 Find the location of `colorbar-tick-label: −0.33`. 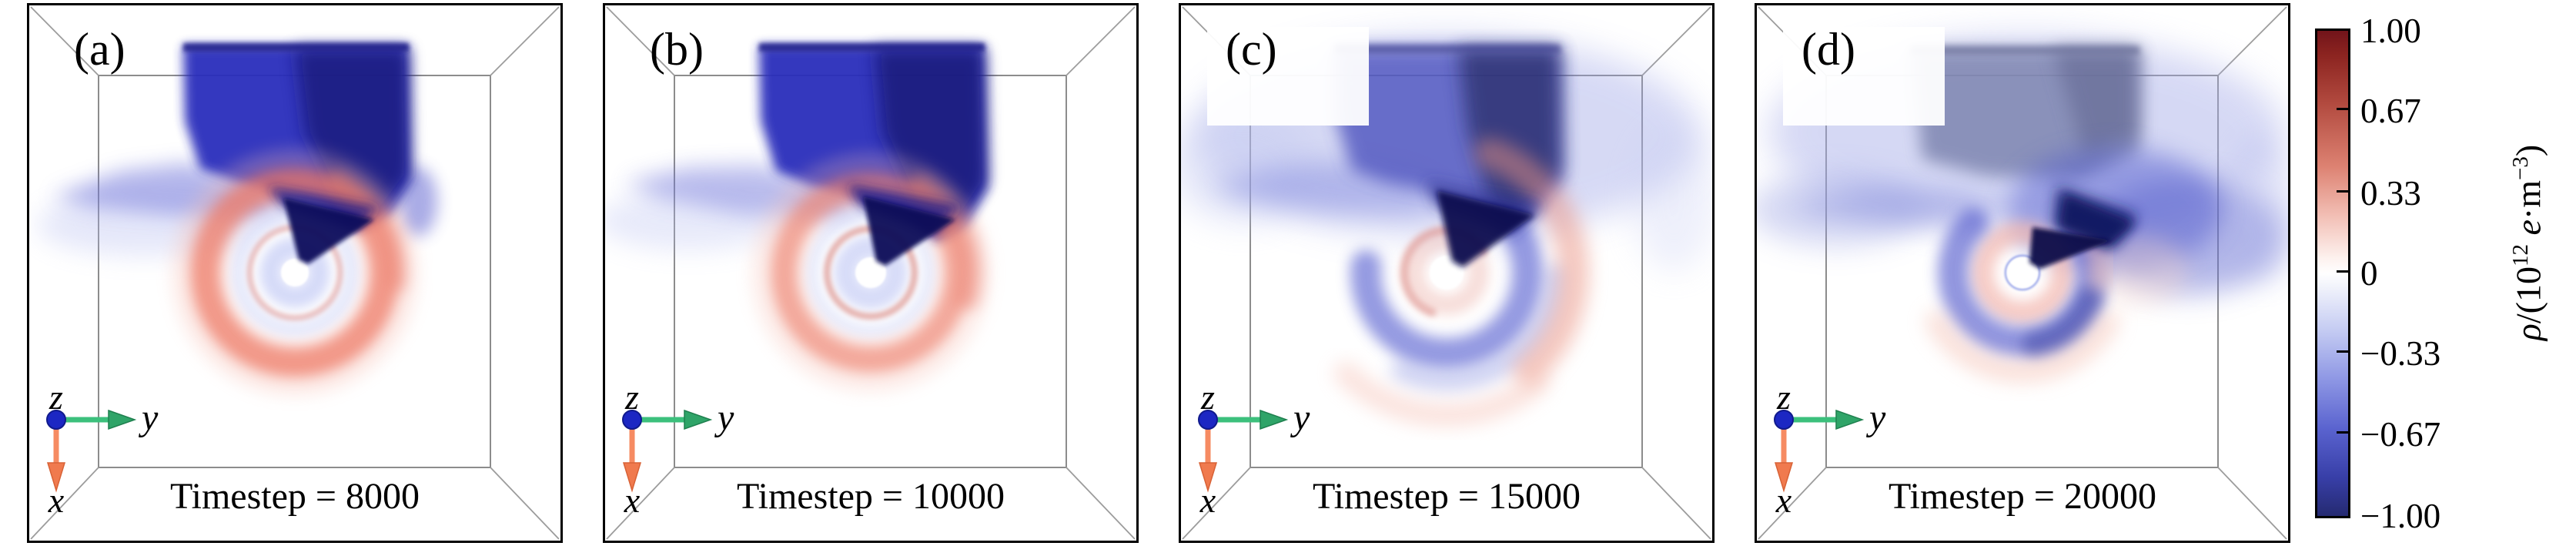

colorbar-tick-label: −0.33 is located at coordinates (2401, 354).